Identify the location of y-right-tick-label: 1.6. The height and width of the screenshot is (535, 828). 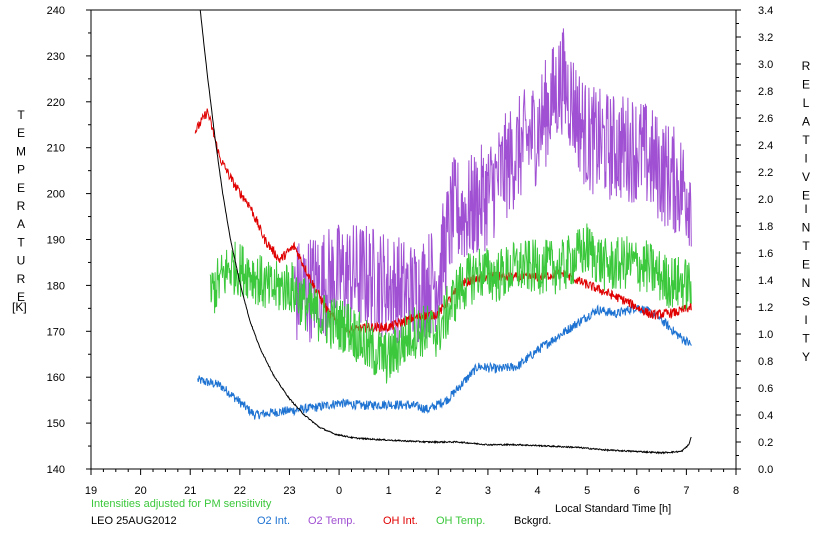
(765, 254).